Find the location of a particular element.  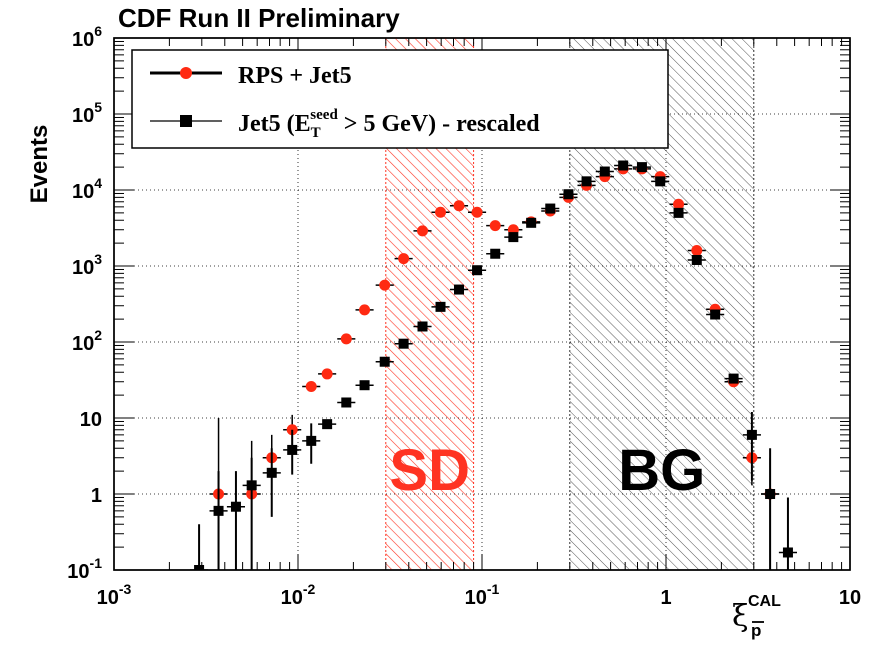

x-tick-label: 10 is located at coordinates (850, 598).